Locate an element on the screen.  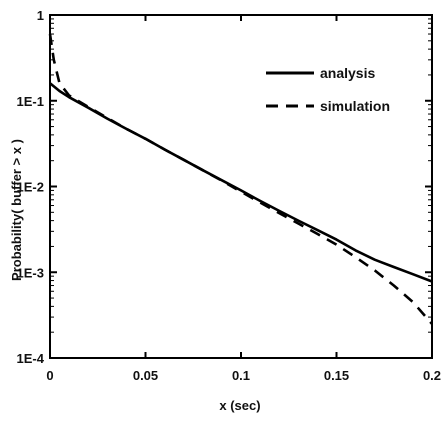
y-tick-labels: 1 1E-1 1E-2 1E-3 1E-4 is located at coordinates (31, 187).